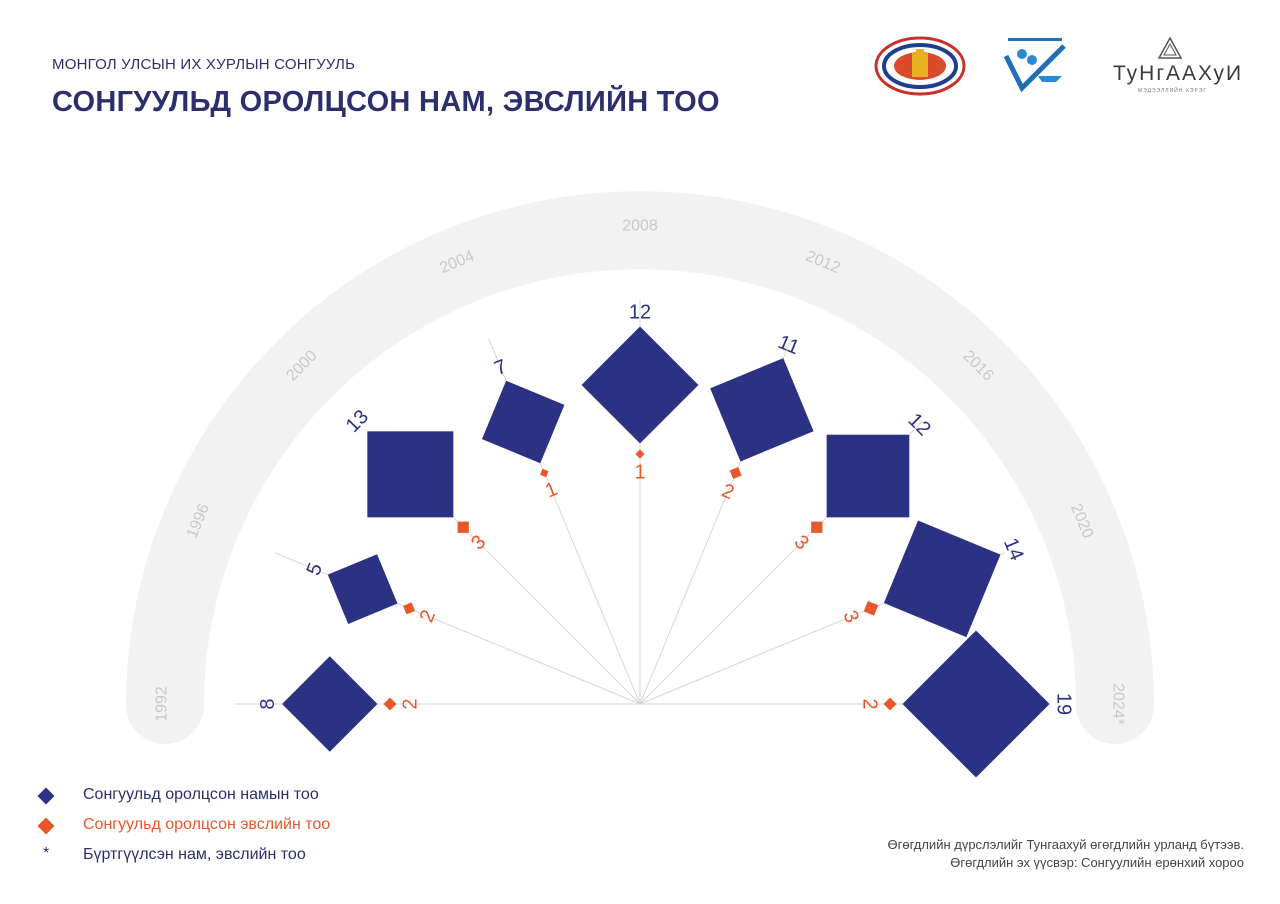 The width and height of the screenshot is (1280, 904). I want to click on logo-group: ТуНгААХуИ МЭДЭЭЛЛИЙН ХЭРЭГ, so click(1057, 71).